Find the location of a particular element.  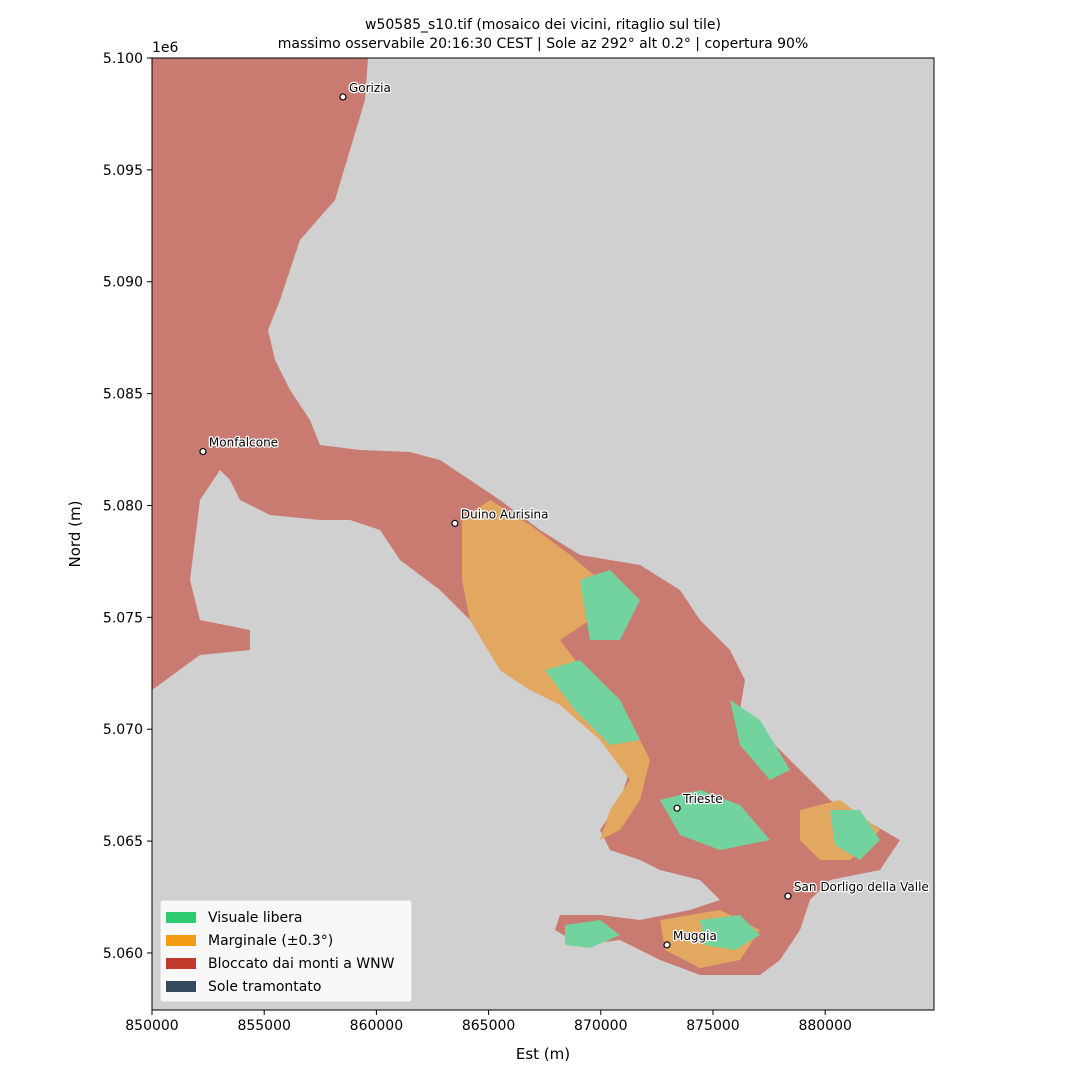

legend-box is located at coordinates (286, 951).